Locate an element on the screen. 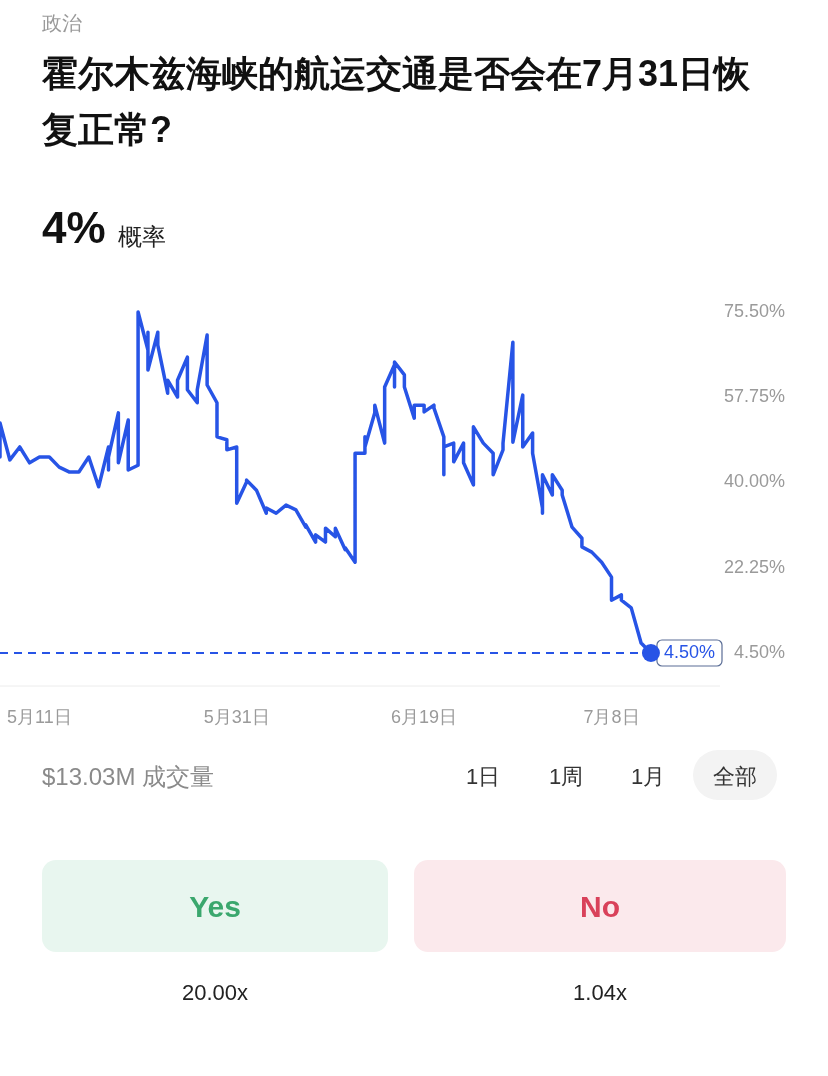  x-tick-label: 5月11日 is located at coordinates (39, 716).